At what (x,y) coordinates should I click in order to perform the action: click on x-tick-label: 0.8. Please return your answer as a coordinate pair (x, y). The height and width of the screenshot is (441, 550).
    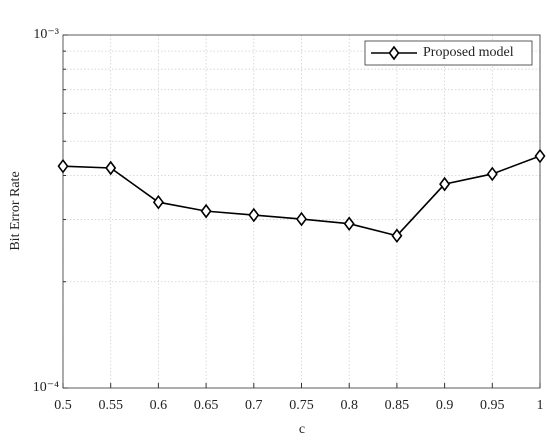
    Looking at the image, I should click on (349, 405).